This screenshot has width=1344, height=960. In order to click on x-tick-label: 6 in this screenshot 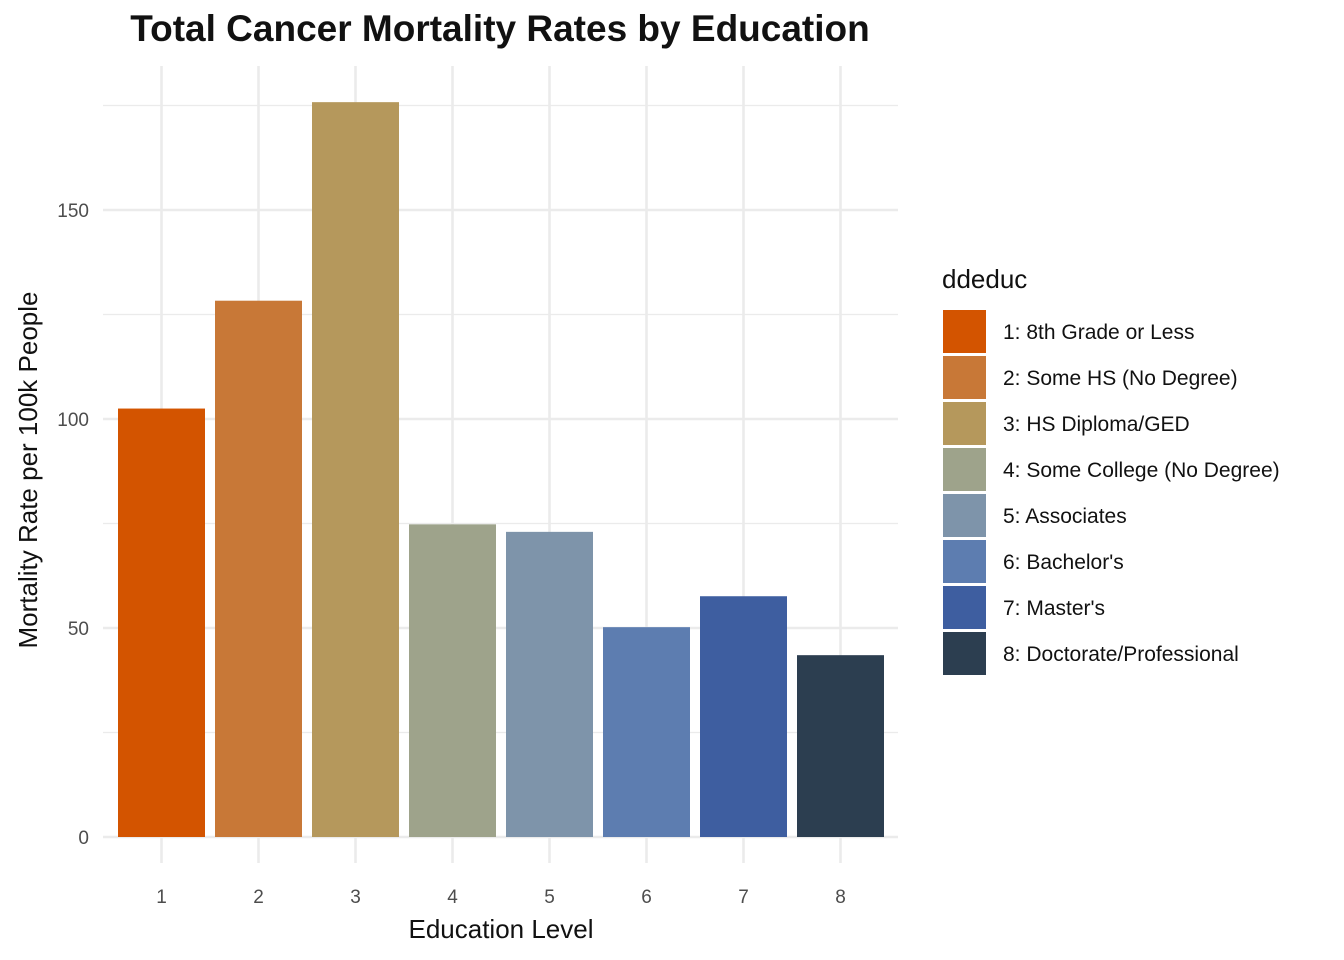, I will do `click(646, 897)`.